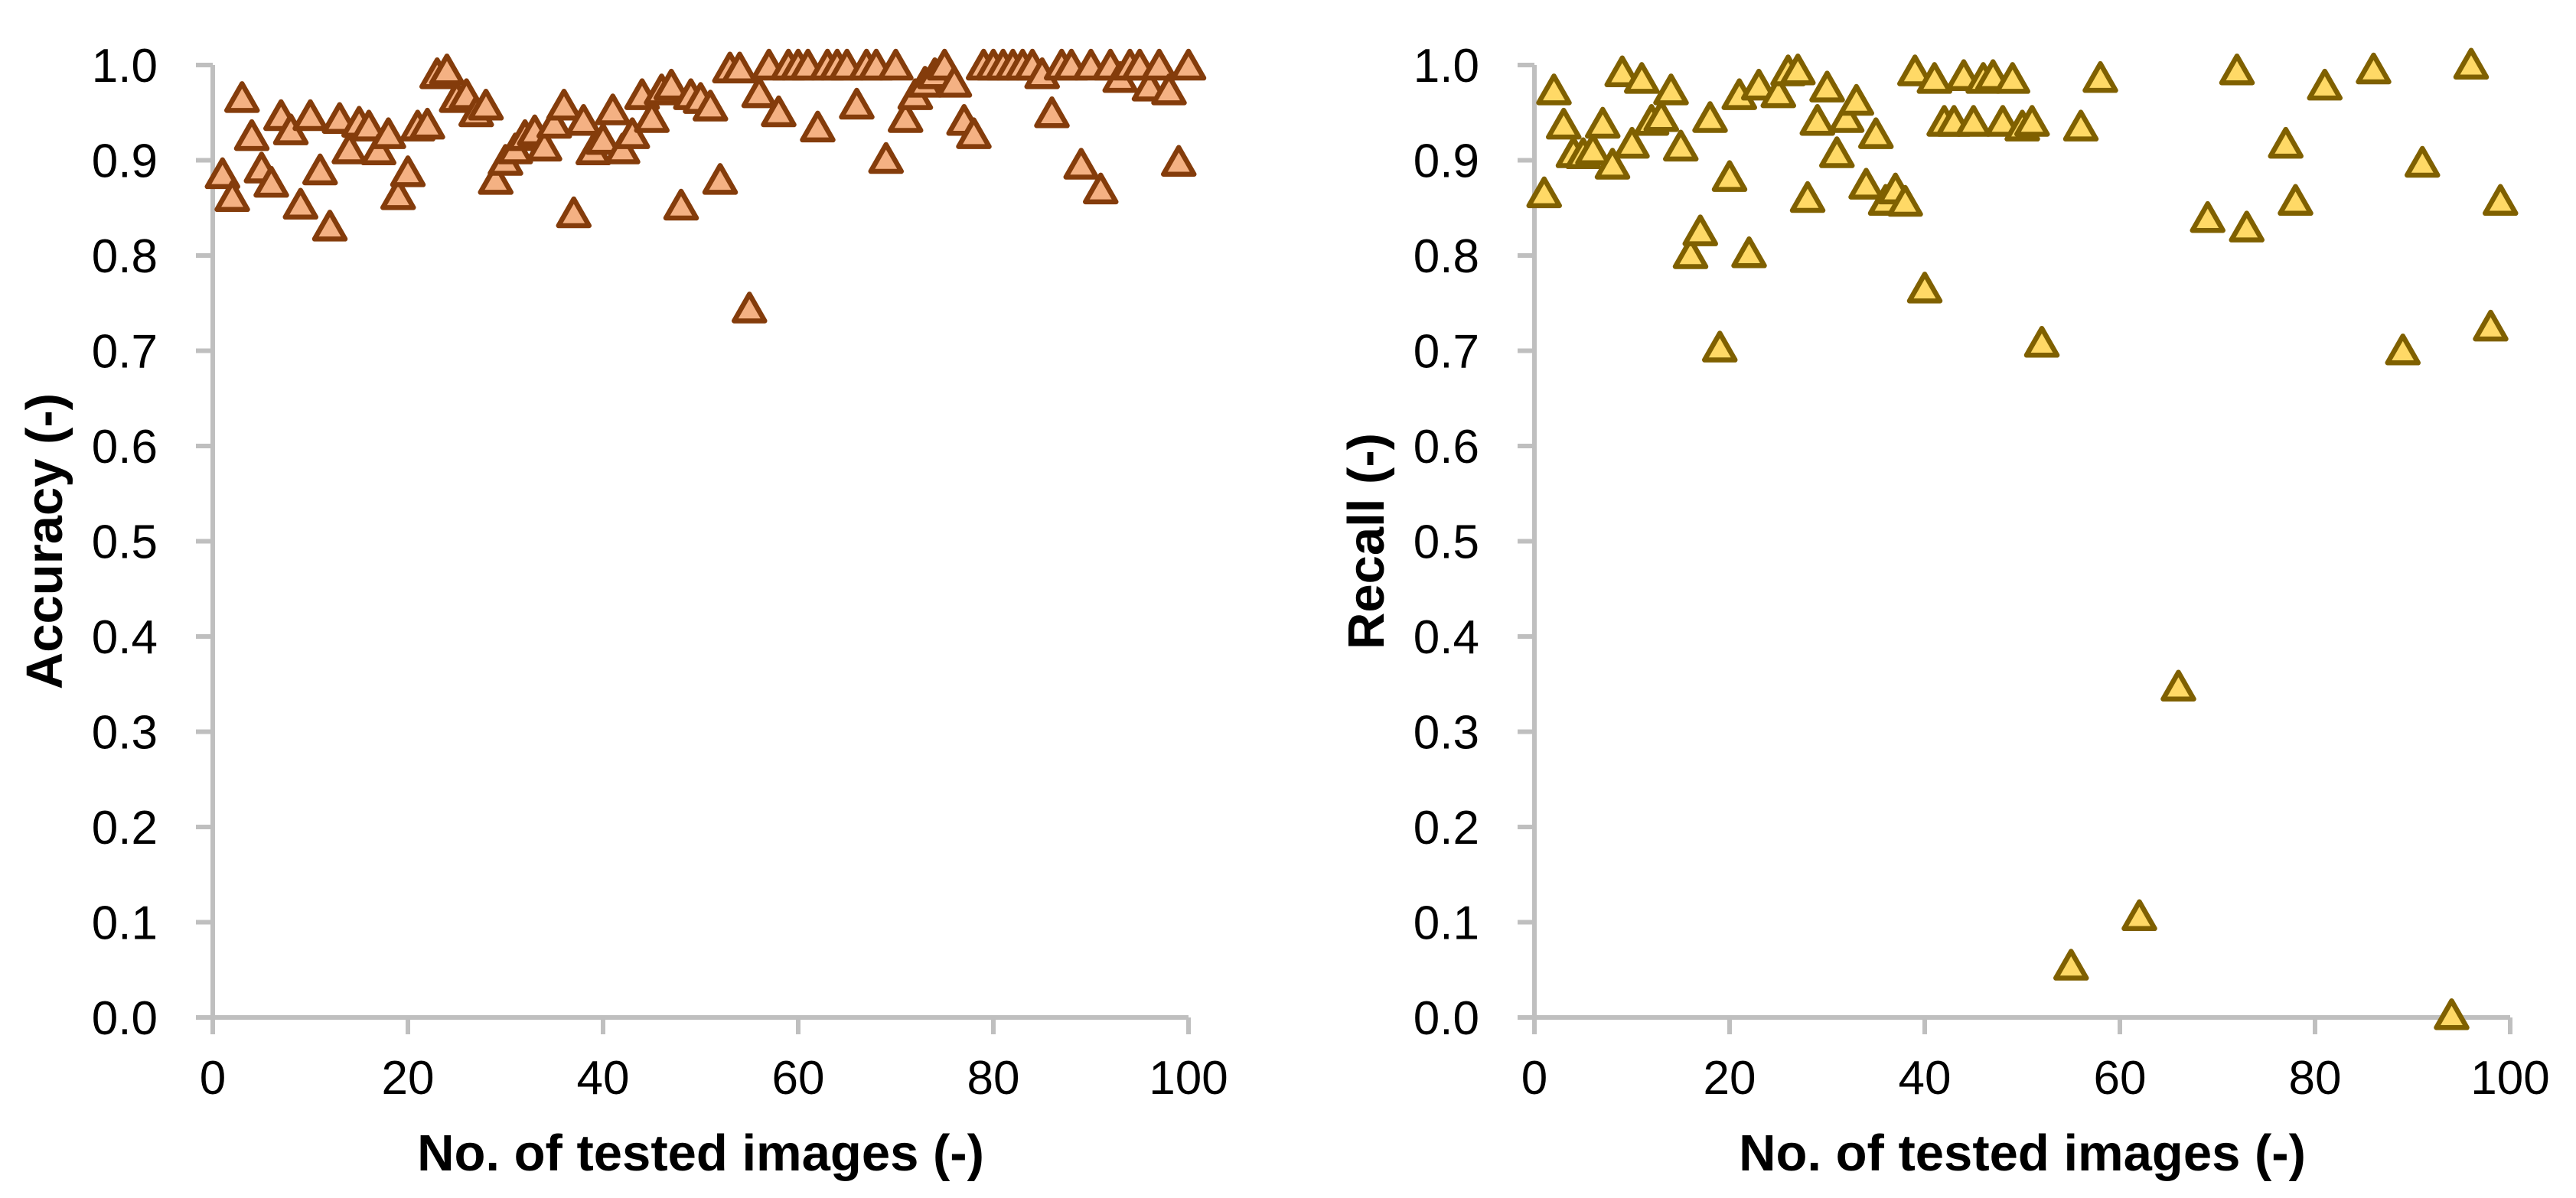 The width and height of the screenshot is (2576, 1198). Describe the element at coordinates (1446, 256) in the screenshot. I see `y-tick-label: 0.8` at that location.